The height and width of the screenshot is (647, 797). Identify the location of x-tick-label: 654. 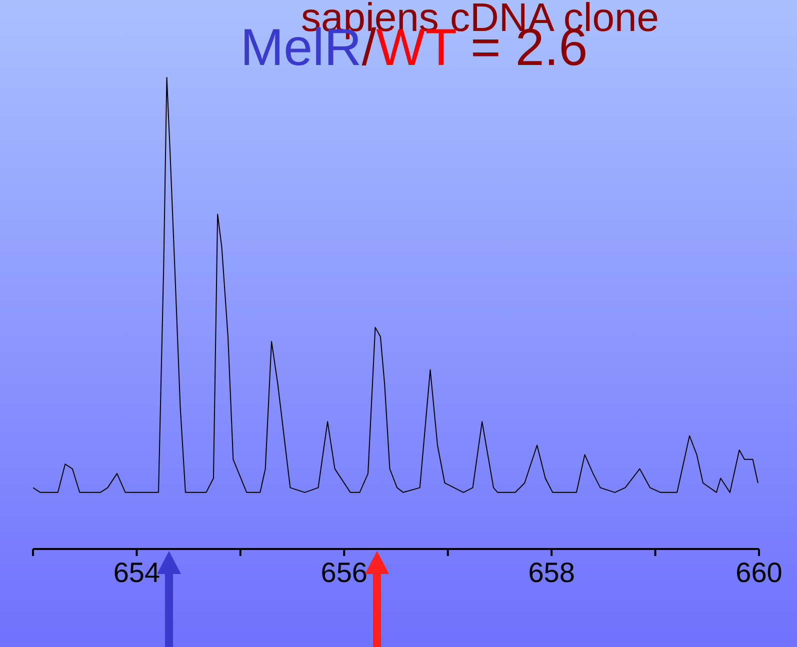
(136, 572).